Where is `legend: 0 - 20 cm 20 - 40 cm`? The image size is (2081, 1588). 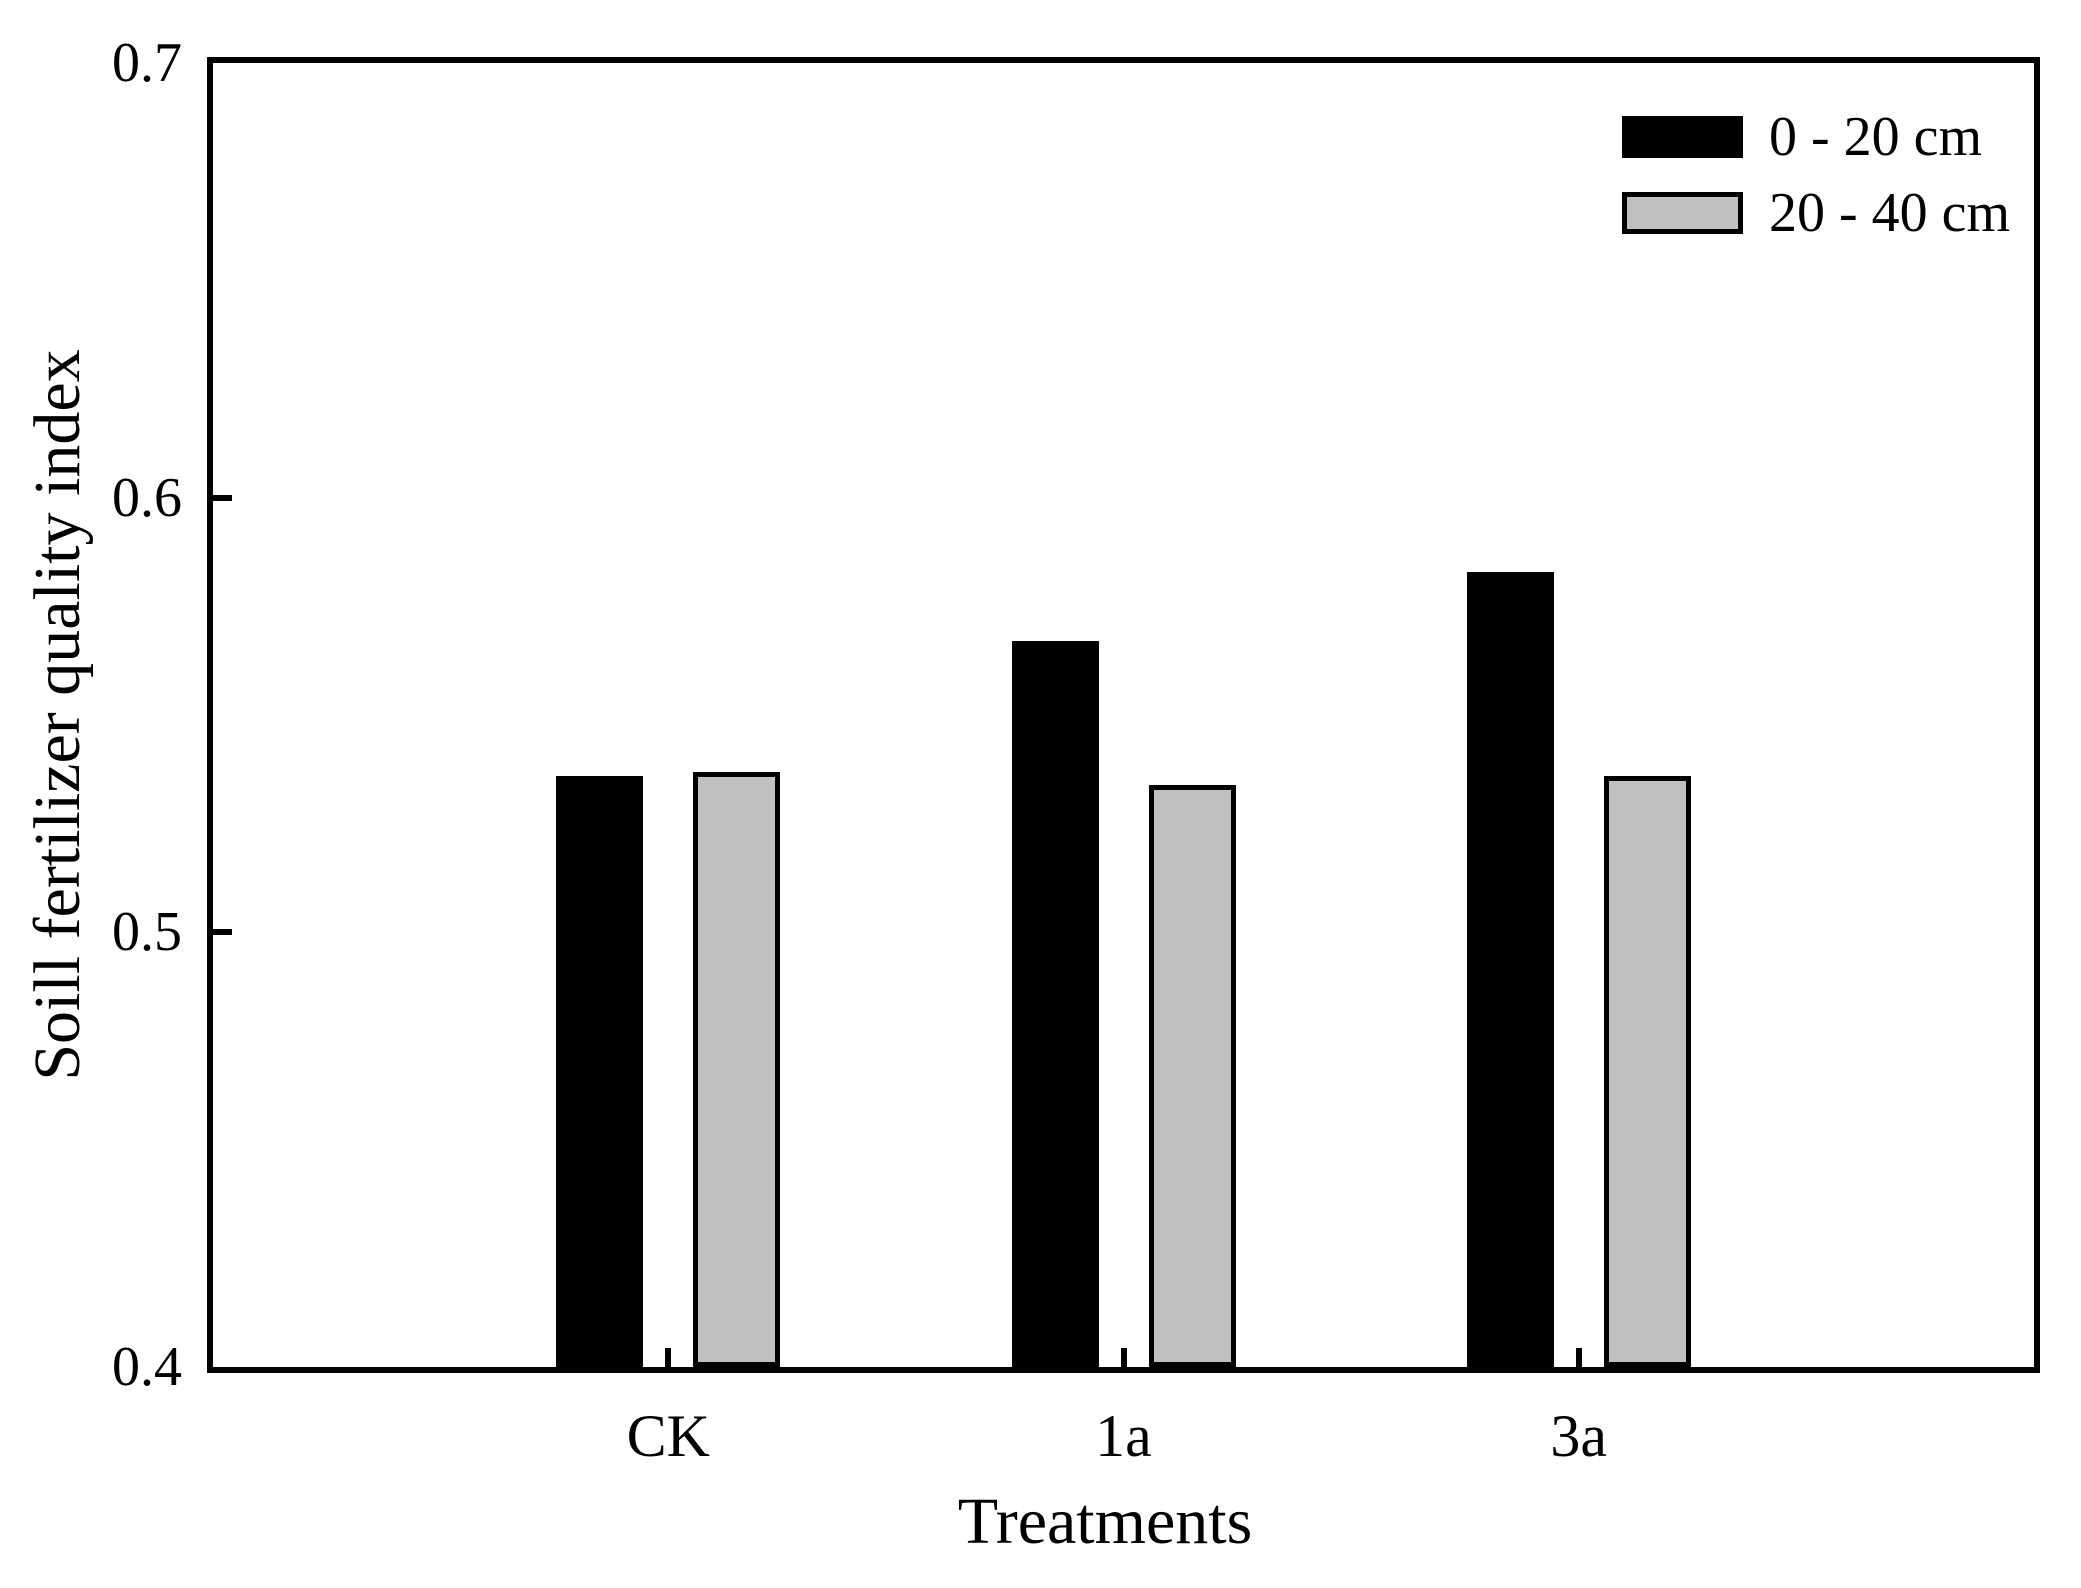
legend: 0 - 20 cm 20 - 40 cm is located at coordinates (1816, 175).